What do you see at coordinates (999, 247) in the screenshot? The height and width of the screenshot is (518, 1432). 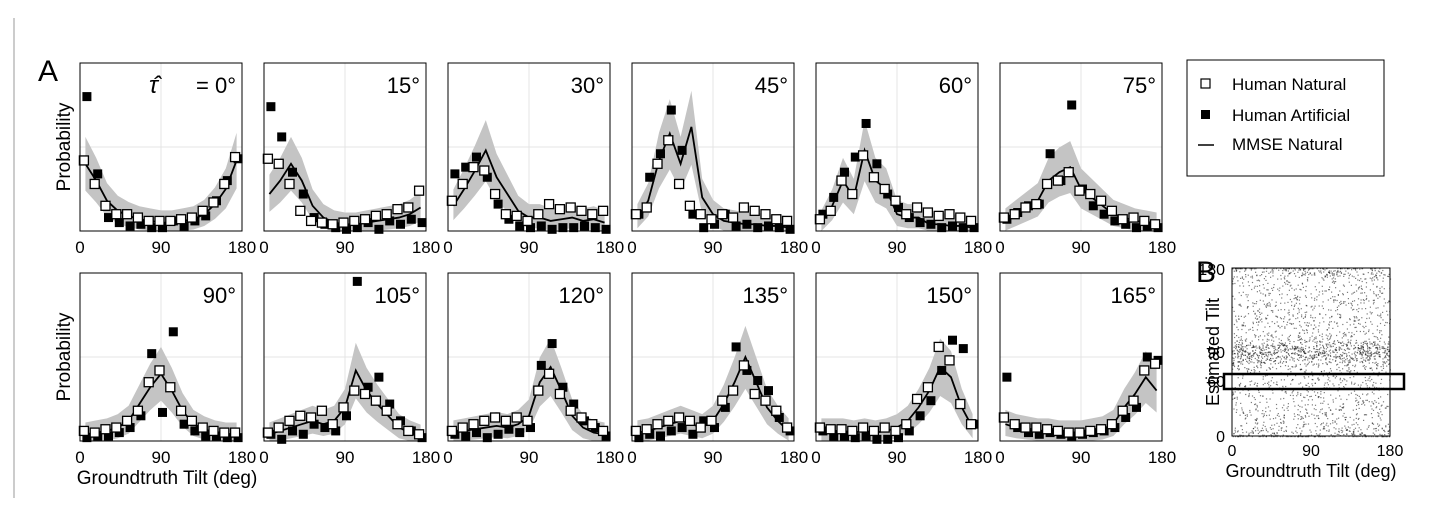 I see `xtick-label: 0` at bounding box center [999, 247].